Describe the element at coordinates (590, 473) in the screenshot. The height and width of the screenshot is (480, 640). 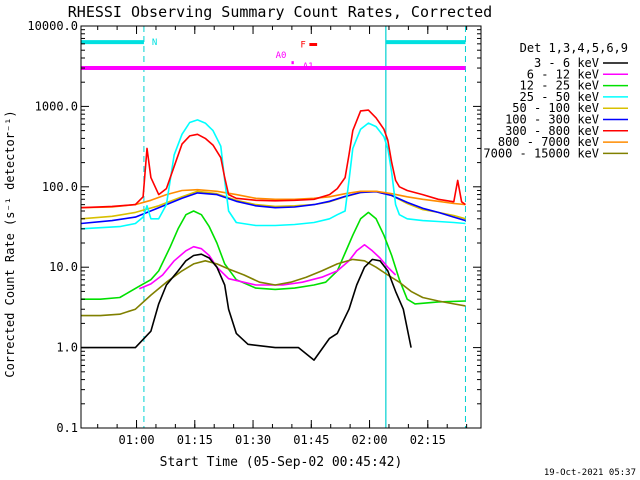
I see `generation-timestamp: 19-Oct-2021 05:37` at that location.